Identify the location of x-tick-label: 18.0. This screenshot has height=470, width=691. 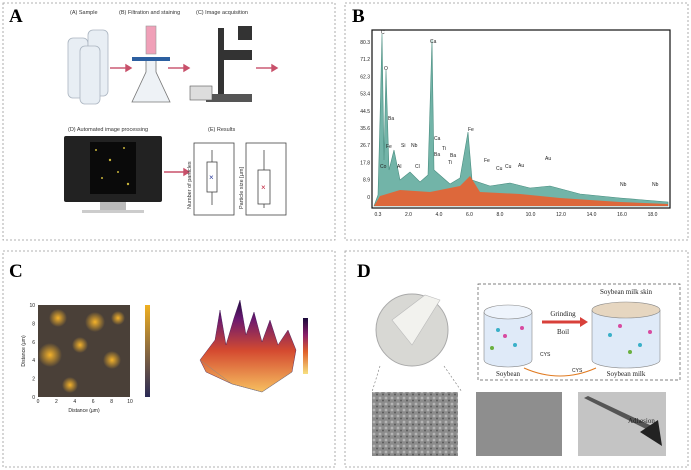
(653, 215).